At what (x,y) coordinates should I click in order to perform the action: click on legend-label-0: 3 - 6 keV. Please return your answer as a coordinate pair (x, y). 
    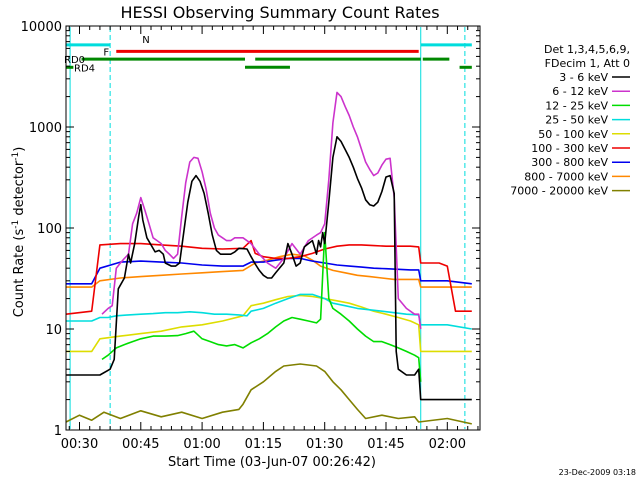
    Looking at the image, I should click on (583, 77).